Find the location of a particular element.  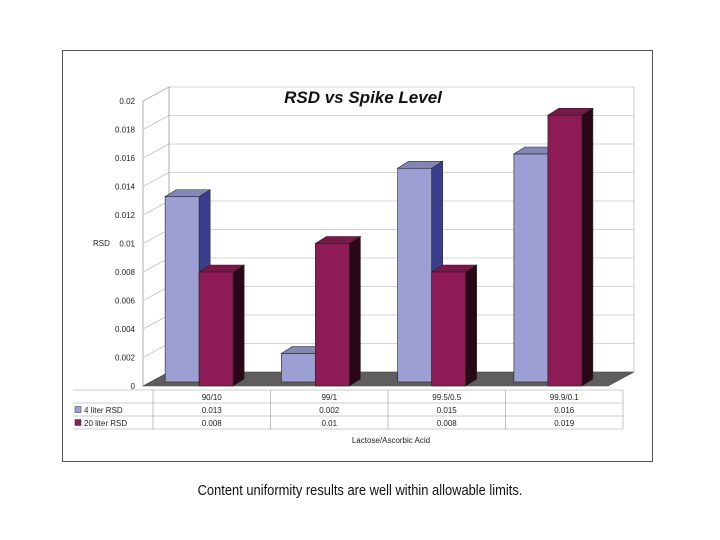

y-tick-label: 0.014 is located at coordinates (125, 187).